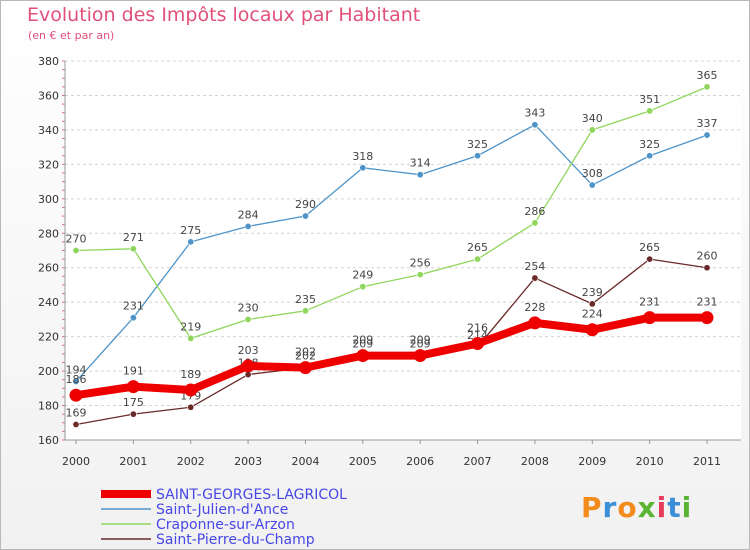 Image resolution: width=750 pixels, height=550 pixels. I want to click on data-label: 219, so click(190, 326).